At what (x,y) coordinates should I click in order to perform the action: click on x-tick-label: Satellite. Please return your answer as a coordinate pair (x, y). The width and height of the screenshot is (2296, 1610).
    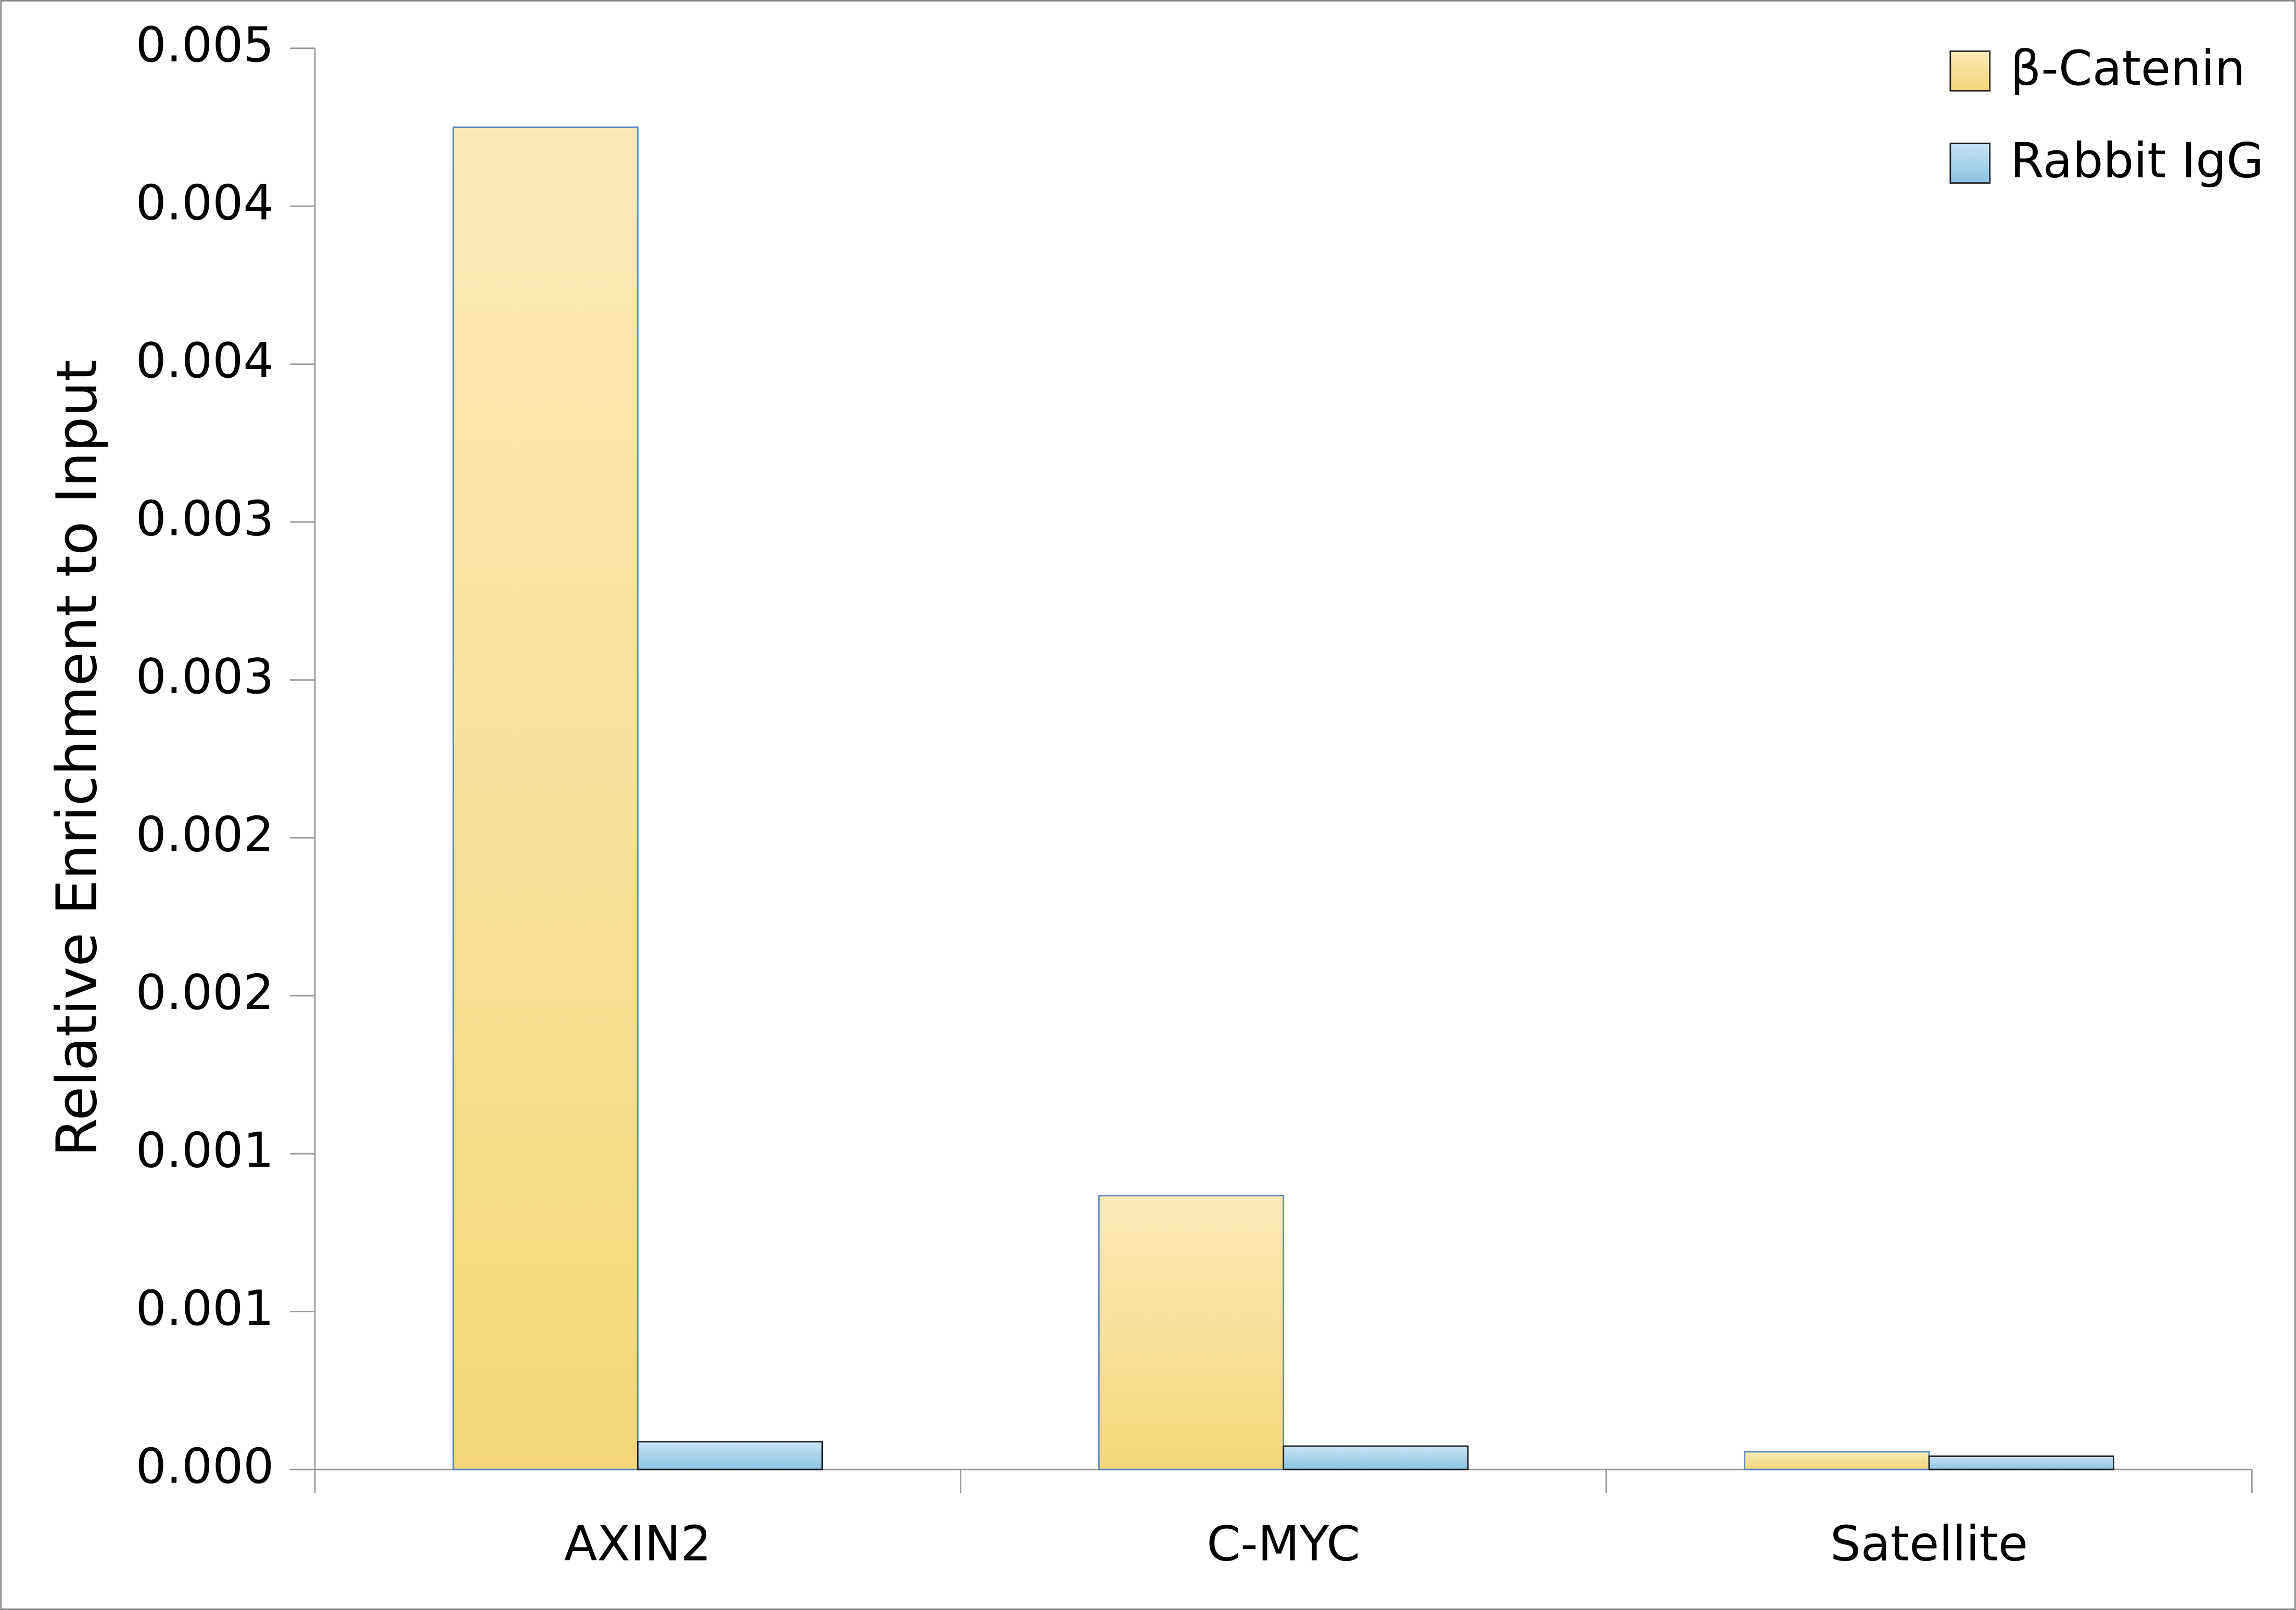
    Looking at the image, I should click on (1929, 1543).